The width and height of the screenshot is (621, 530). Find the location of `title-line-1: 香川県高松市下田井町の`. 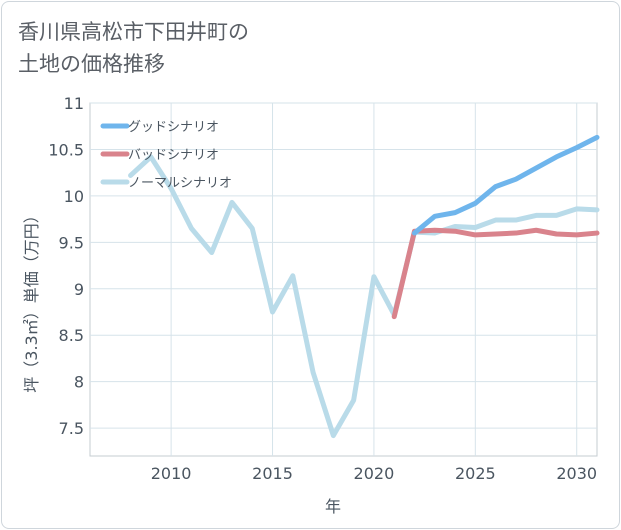

title-line-1: 香川県高松市下田井町の is located at coordinates (133, 32).